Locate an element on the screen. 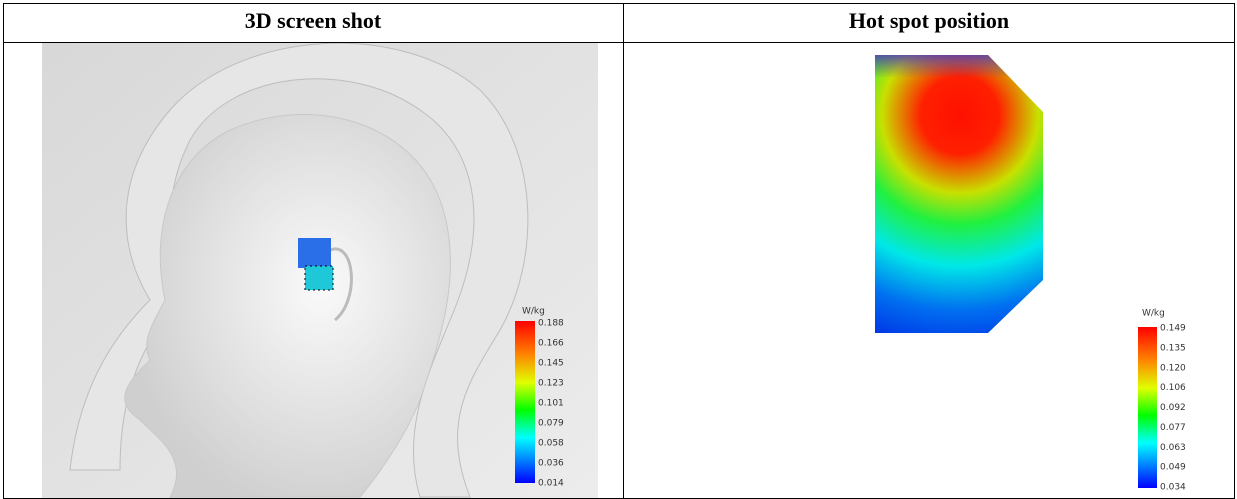 This screenshot has width=1237, height=499. legend-label: 0.049 is located at coordinates (1173, 468).